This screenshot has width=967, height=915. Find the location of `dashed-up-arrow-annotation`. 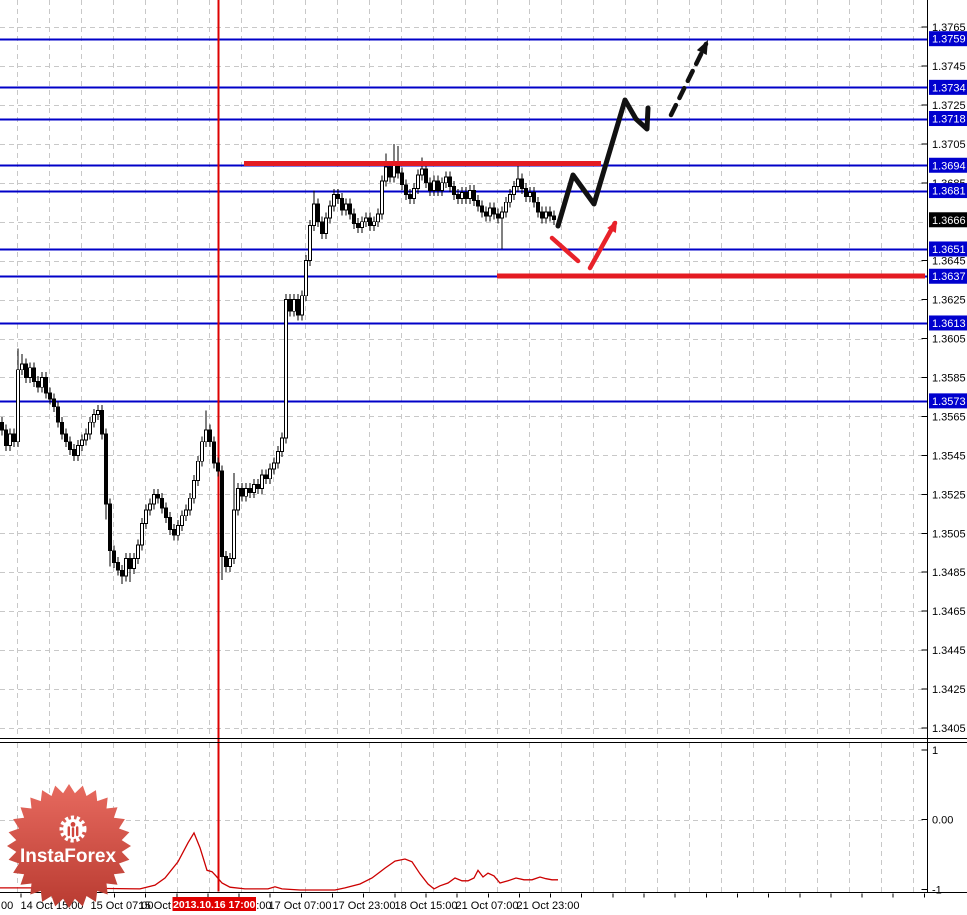

dashed-up-arrow-annotation is located at coordinates (688, 79).